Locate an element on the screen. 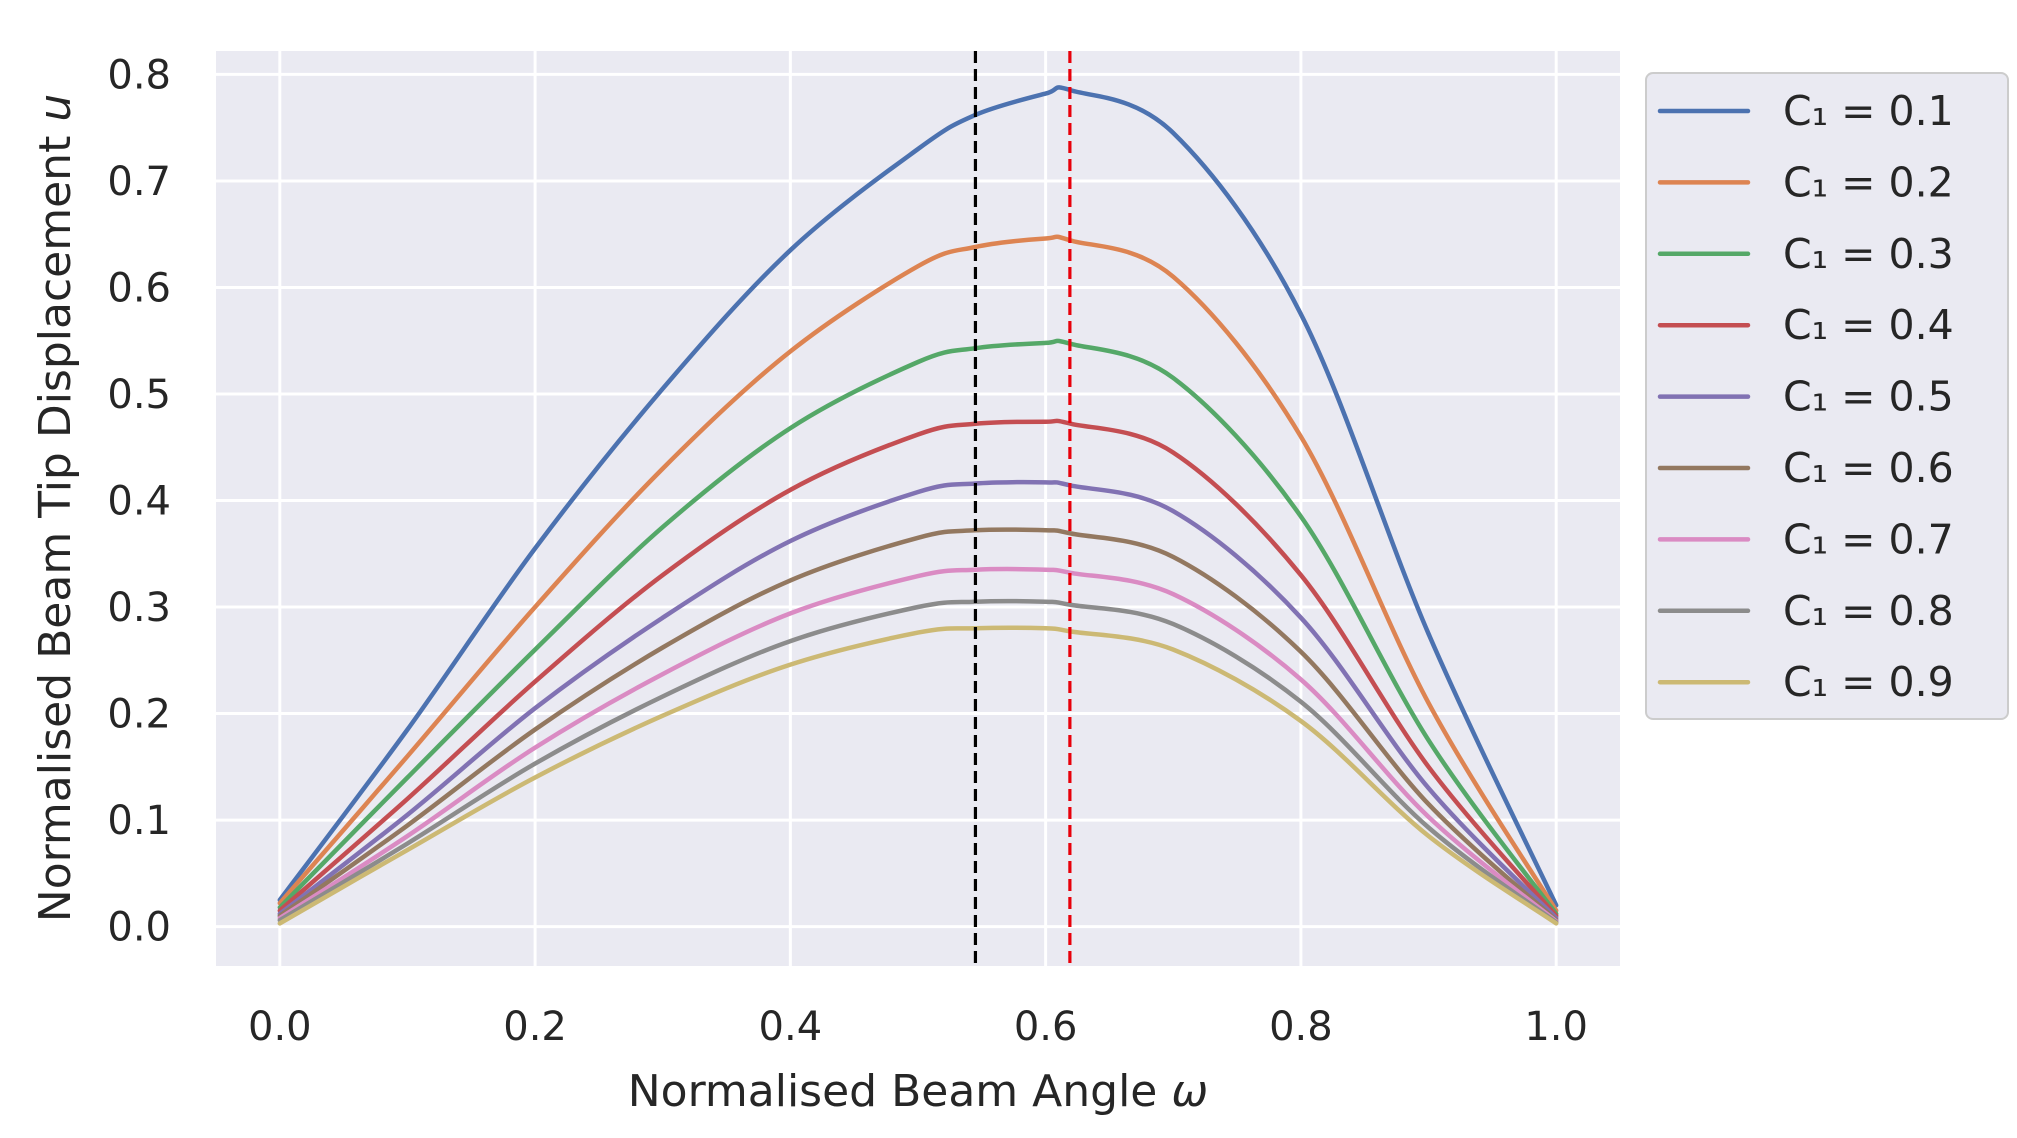  y-axis-label: Normalised Beam Tip Displacement u is located at coordinates (55, 508).